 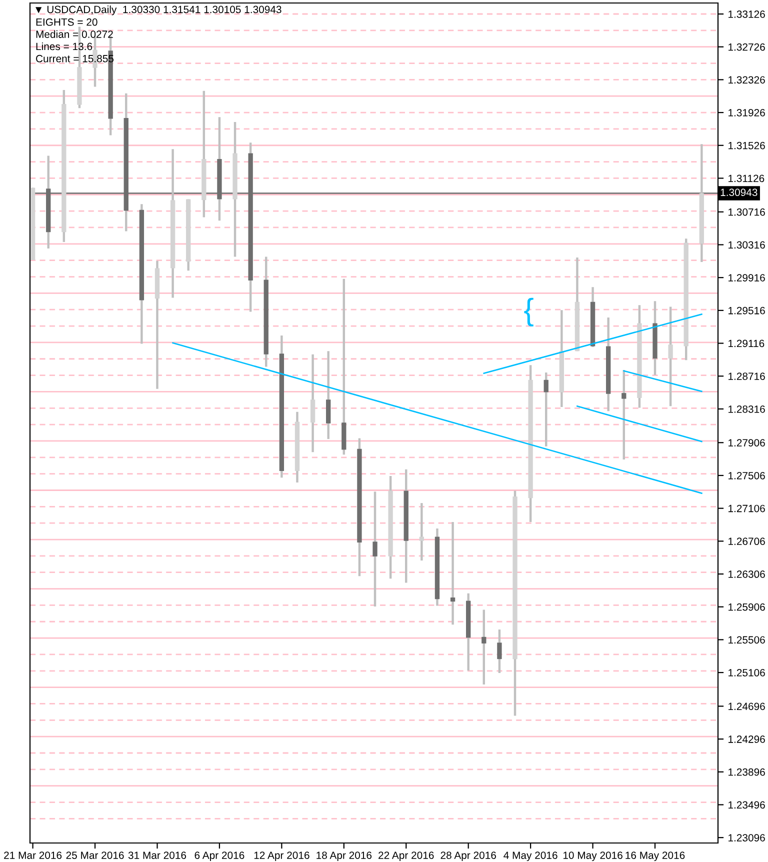 What do you see at coordinates (746, 245) in the screenshot?
I see `y-tick-label: 1.30316` at bounding box center [746, 245].